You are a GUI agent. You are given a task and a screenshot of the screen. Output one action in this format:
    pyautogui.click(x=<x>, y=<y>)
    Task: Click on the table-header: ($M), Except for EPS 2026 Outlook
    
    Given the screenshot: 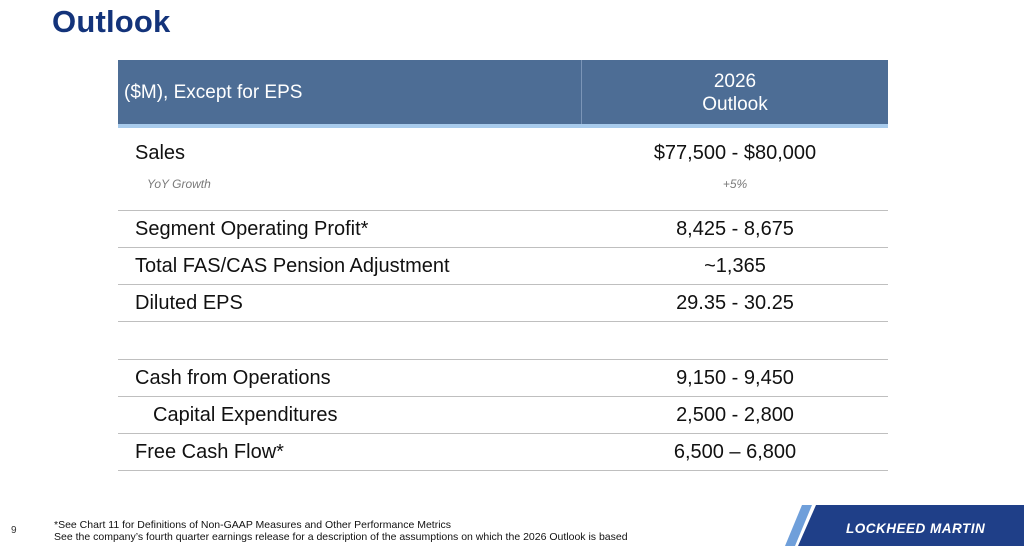 What is the action you would take?
    pyautogui.click(x=503, y=92)
    